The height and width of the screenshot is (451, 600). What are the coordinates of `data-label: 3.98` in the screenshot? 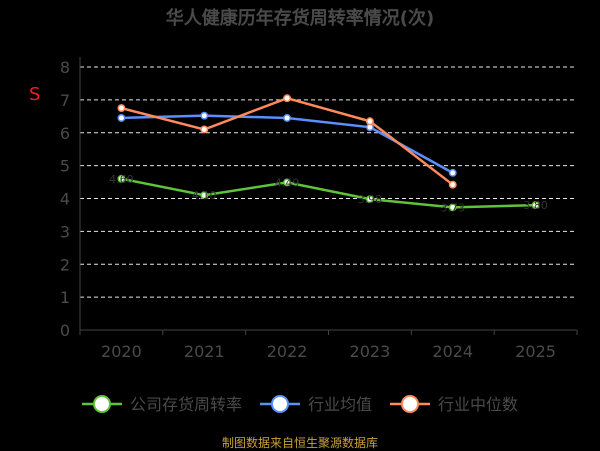 It's located at (370, 199).